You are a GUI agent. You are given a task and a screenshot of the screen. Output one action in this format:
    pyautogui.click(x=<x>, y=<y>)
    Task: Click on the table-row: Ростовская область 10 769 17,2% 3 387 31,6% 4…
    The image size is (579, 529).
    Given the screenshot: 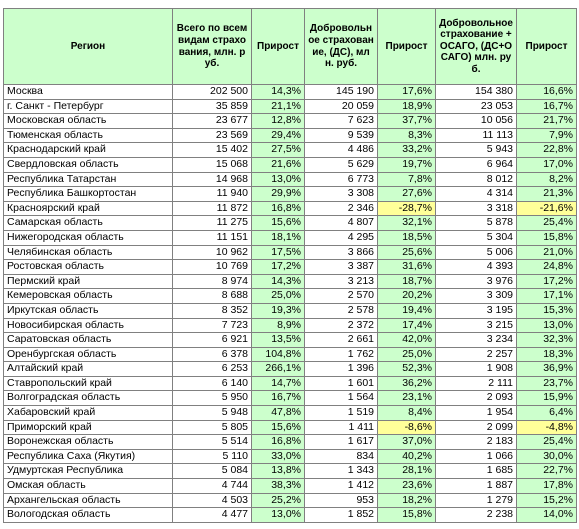 What is the action you would take?
    pyautogui.click(x=290, y=267)
    